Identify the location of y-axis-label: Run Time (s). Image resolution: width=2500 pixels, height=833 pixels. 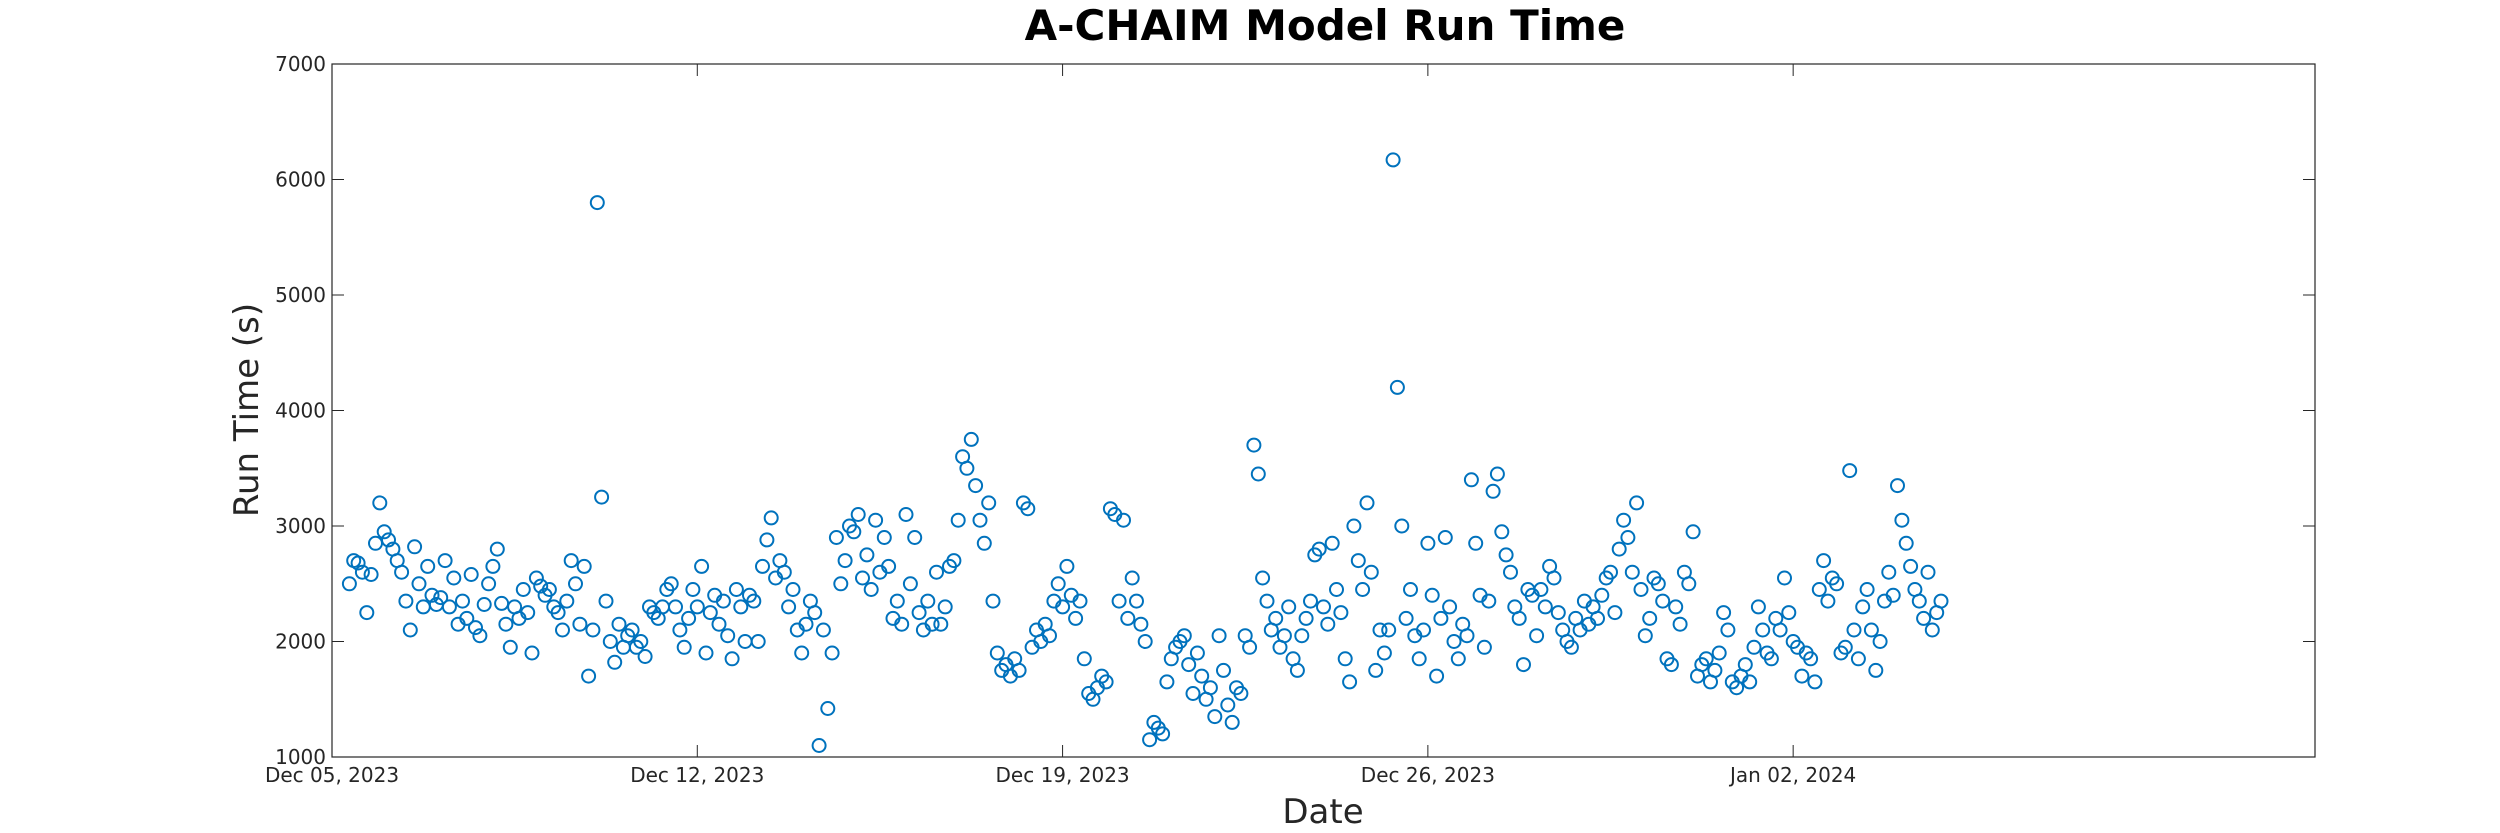
(247, 410).